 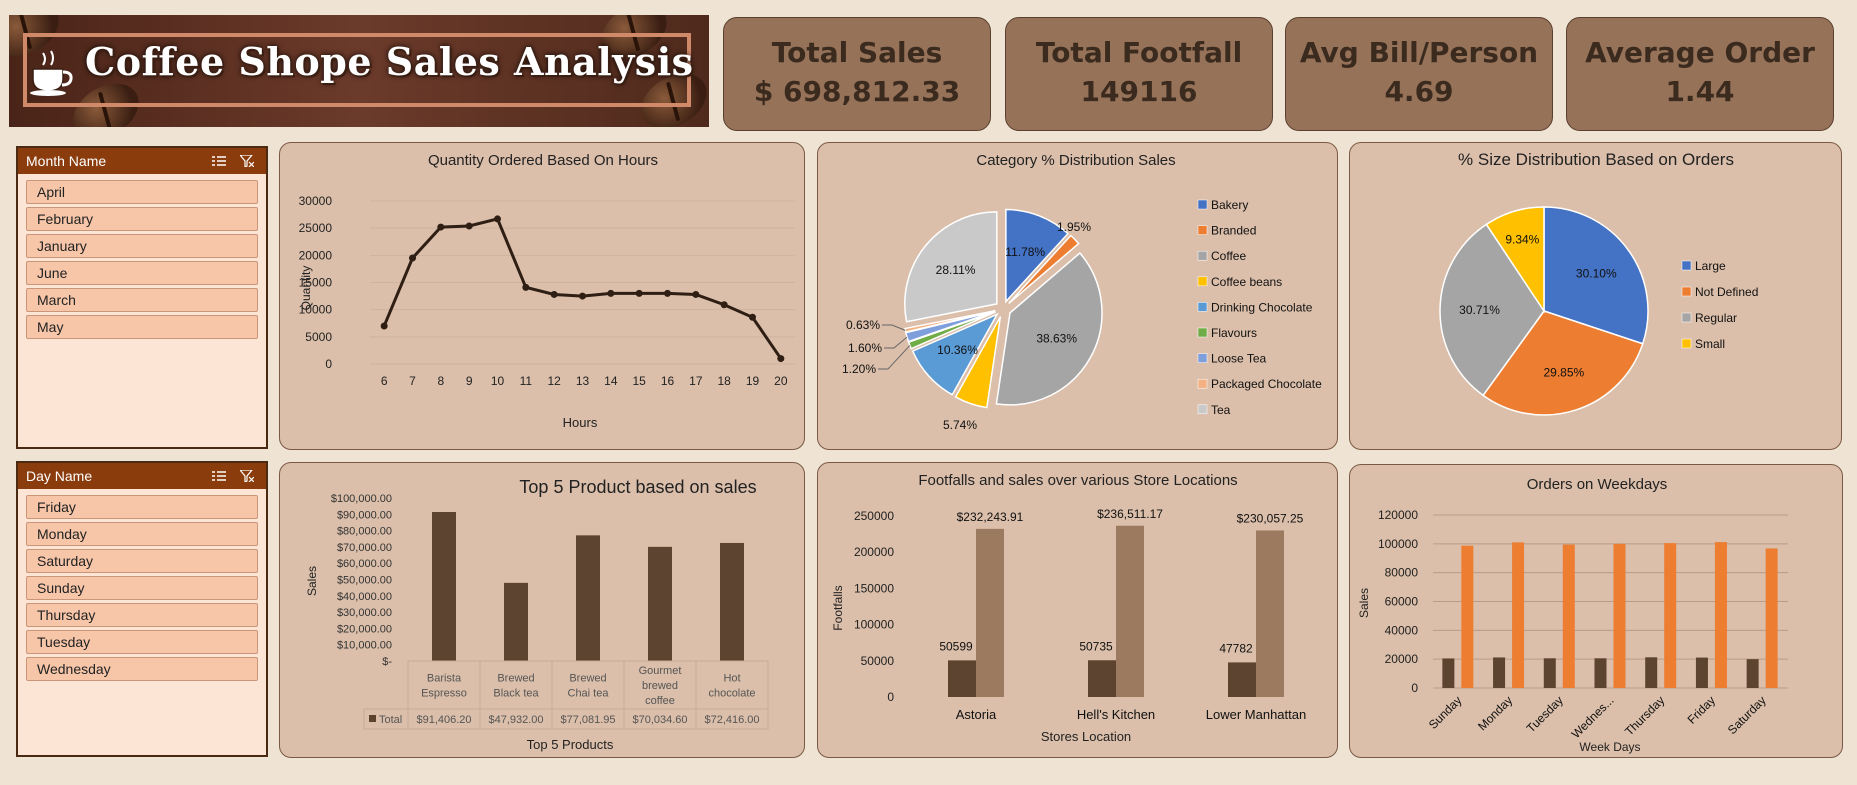 I want to click on data-label: $232,243.91, so click(x=990, y=517).